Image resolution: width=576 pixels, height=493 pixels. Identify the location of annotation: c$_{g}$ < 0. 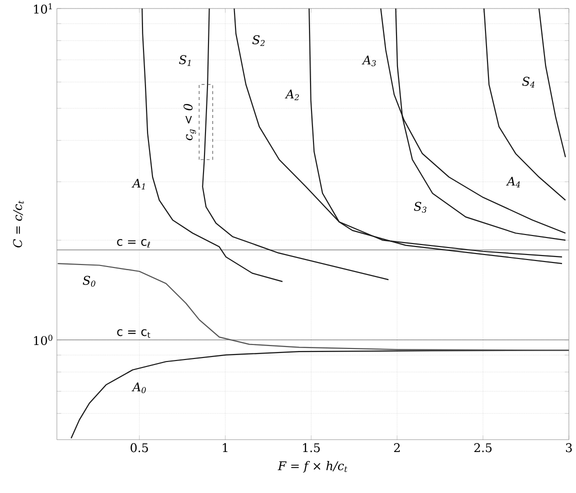
(190, 122).